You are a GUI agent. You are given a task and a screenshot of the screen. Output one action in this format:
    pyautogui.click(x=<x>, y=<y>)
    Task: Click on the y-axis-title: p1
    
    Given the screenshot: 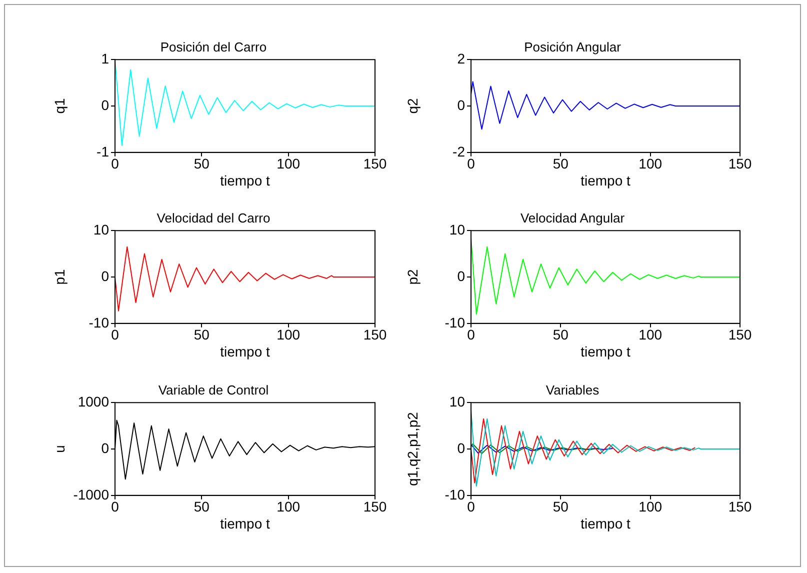 What is the action you would take?
    pyautogui.click(x=59, y=277)
    